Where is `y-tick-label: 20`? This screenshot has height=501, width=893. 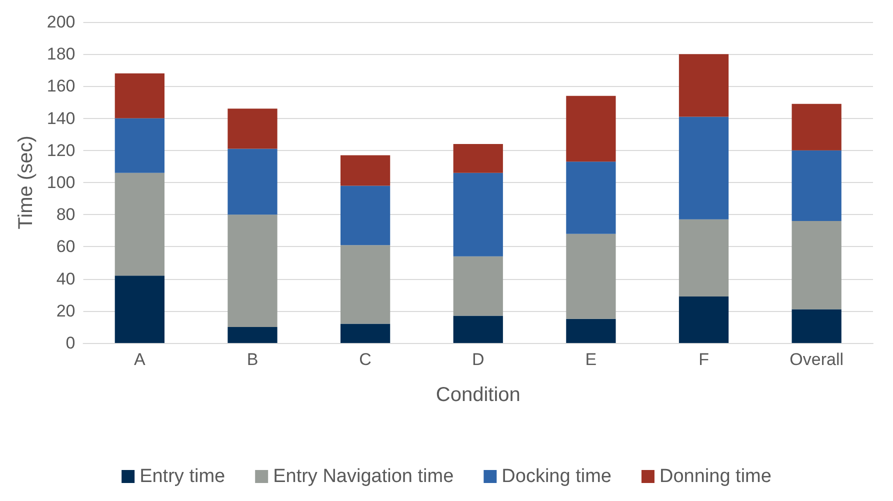
y-tick-label: 20 is located at coordinates (66, 310).